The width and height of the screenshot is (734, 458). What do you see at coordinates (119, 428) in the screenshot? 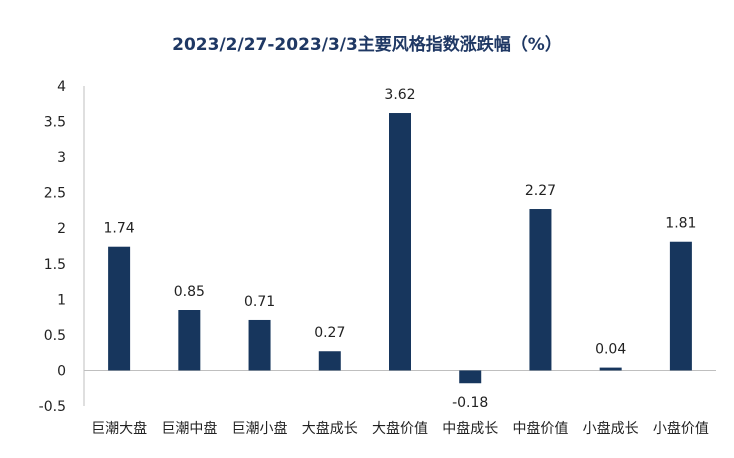
I see `category-label: 巨潮大盘` at bounding box center [119, 428].